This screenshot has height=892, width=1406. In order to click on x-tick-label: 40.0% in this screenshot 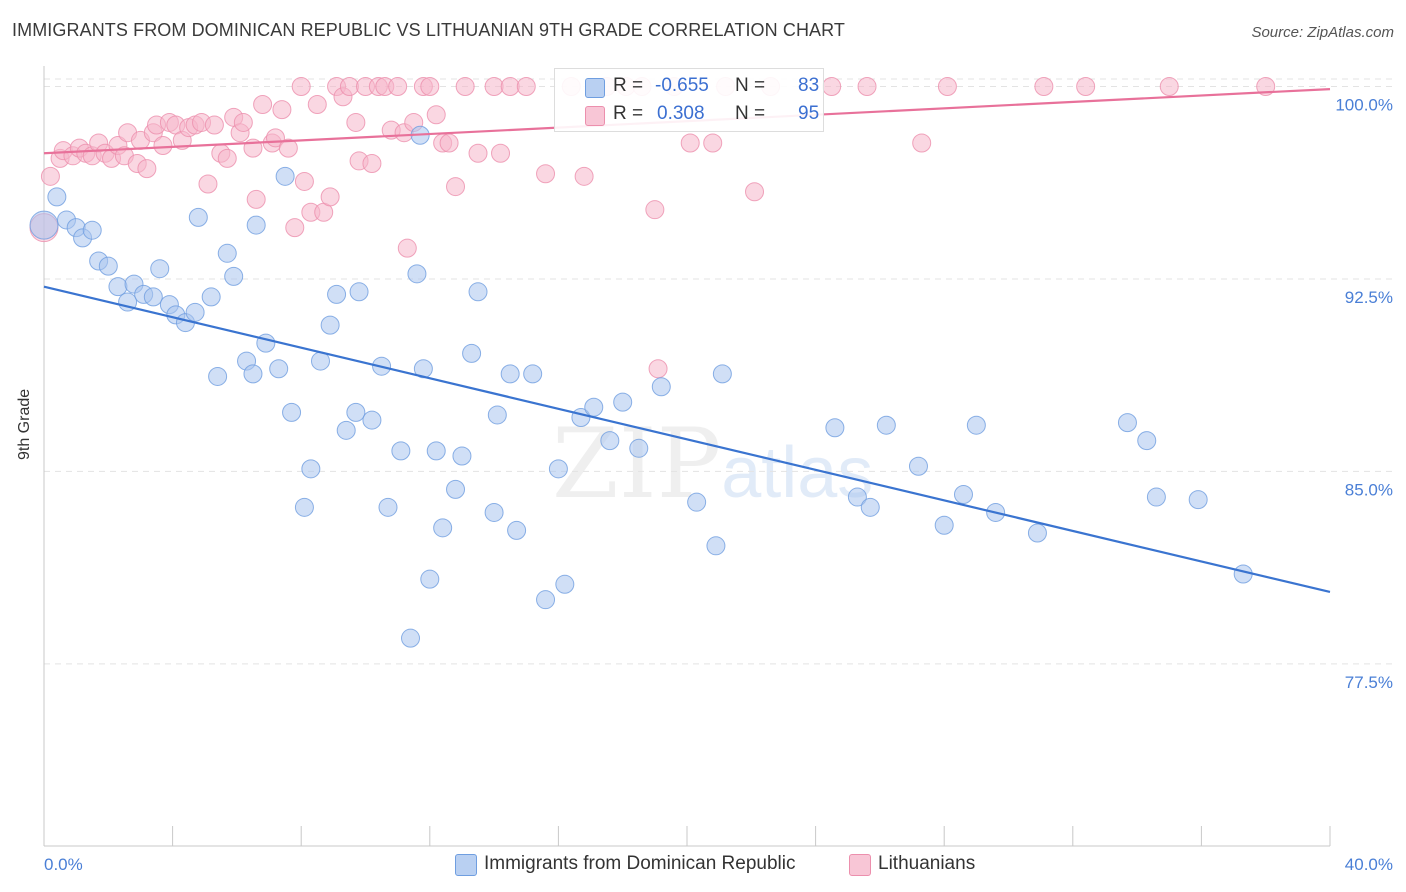, I will do `click(1369, 864)`.